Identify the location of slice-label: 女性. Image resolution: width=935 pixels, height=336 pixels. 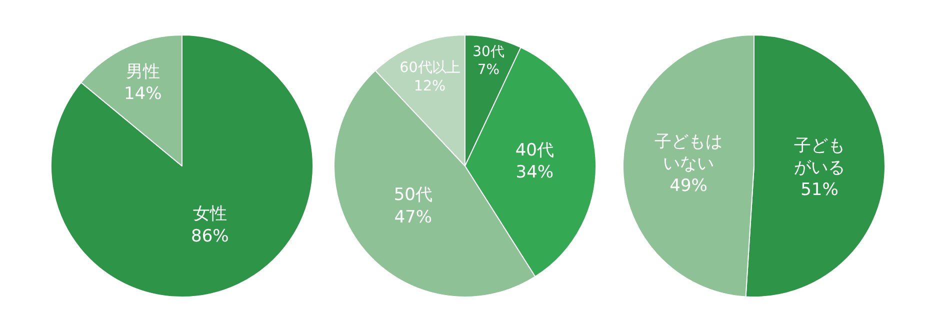
(209, 214).